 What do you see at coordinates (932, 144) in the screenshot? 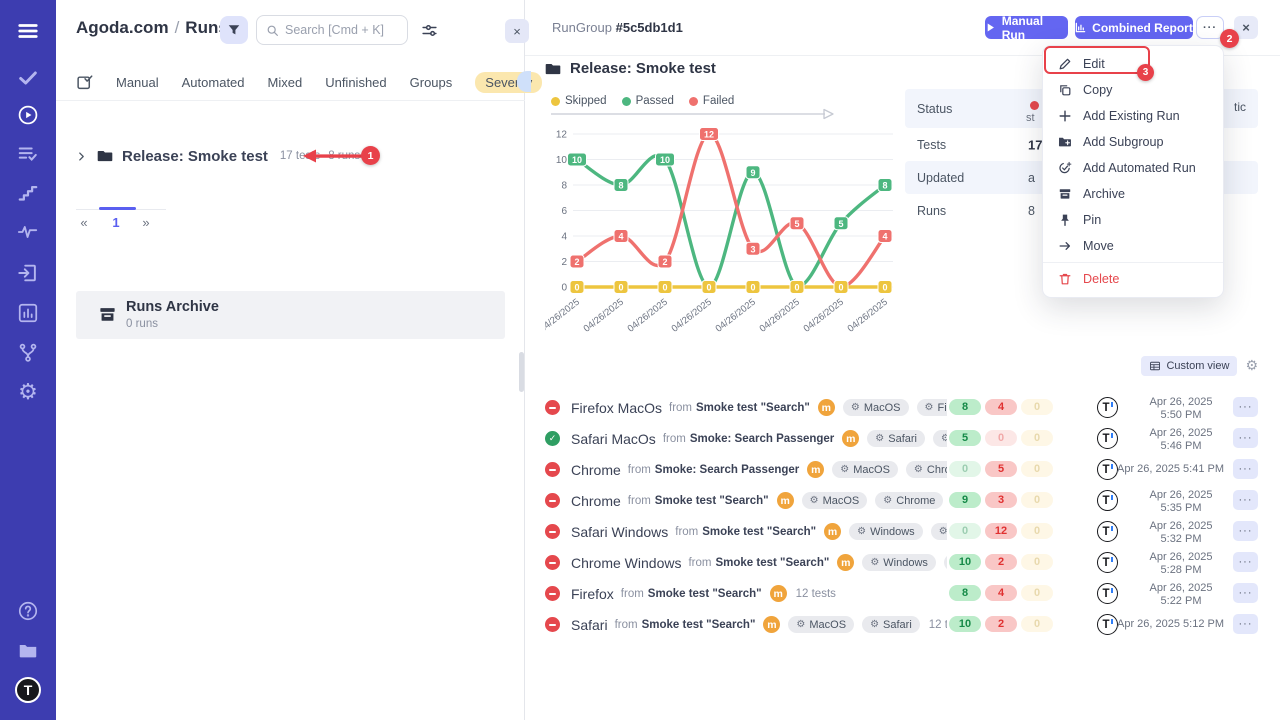
I see `info-label: Tests` at bounding box center [932, 144].